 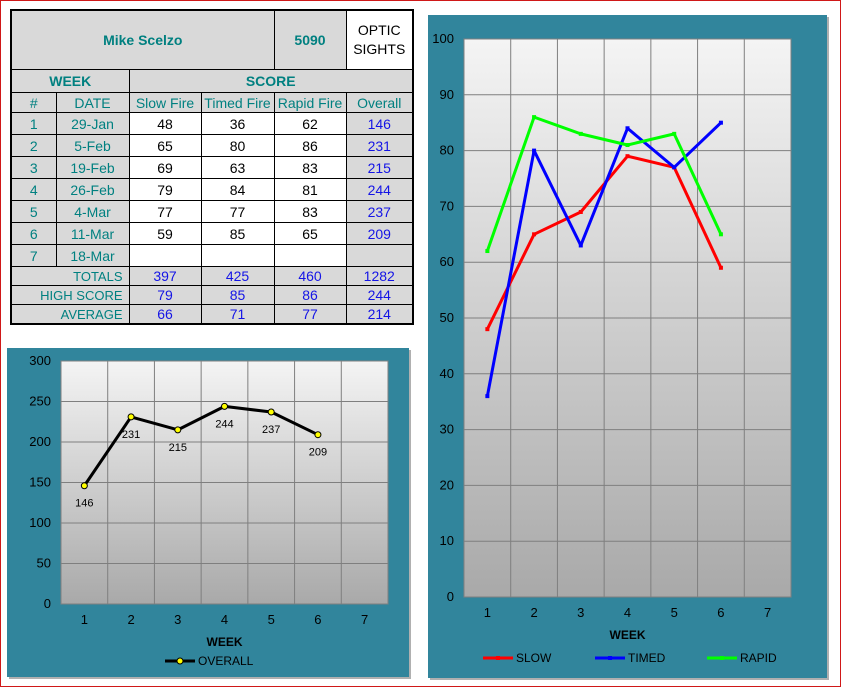 I want to click on x-tick-label: 1, so click(x=84, y=619).